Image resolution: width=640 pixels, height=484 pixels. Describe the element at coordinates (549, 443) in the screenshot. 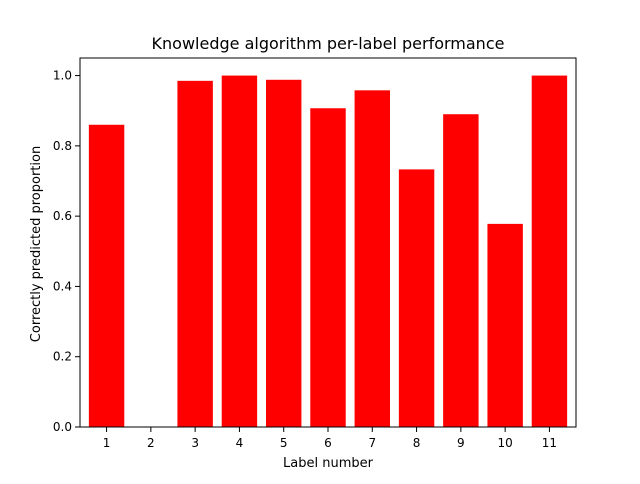

I see `x-tick-label: 11` at that location.